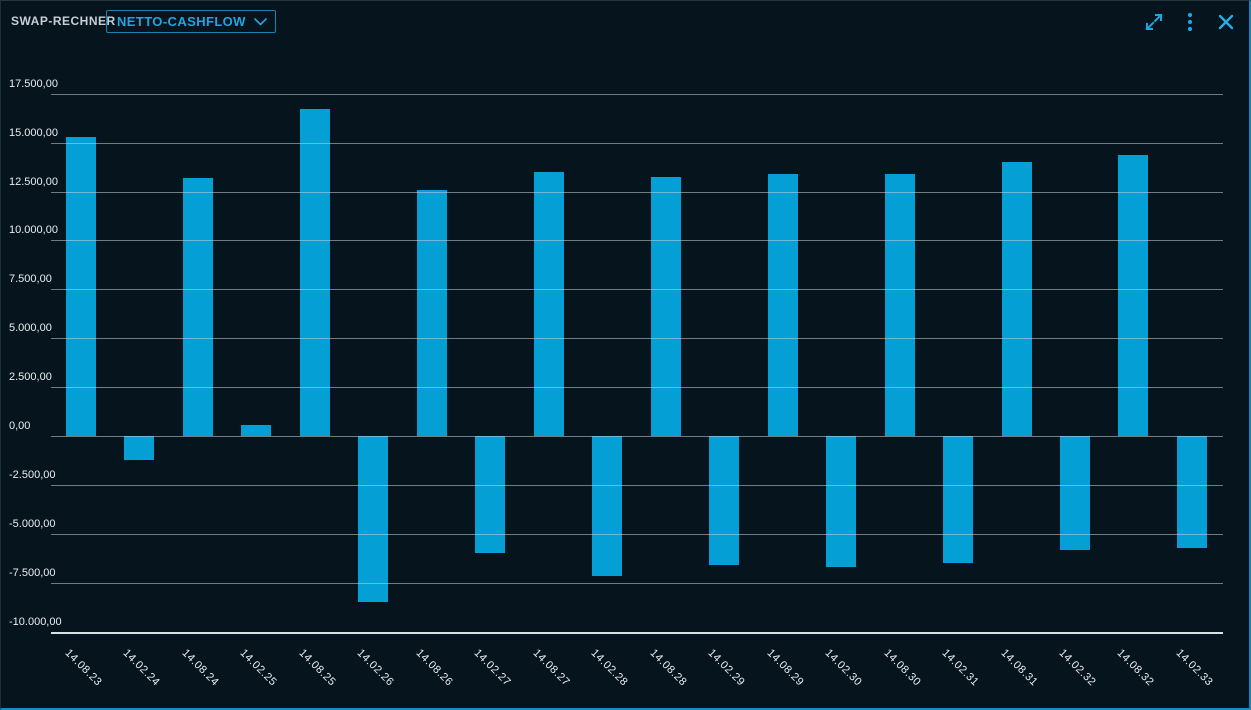  What do you see at coordinates (260, 21) in the screenshot?
I see `chevron-down-icon` at bounding box center [260, 21].